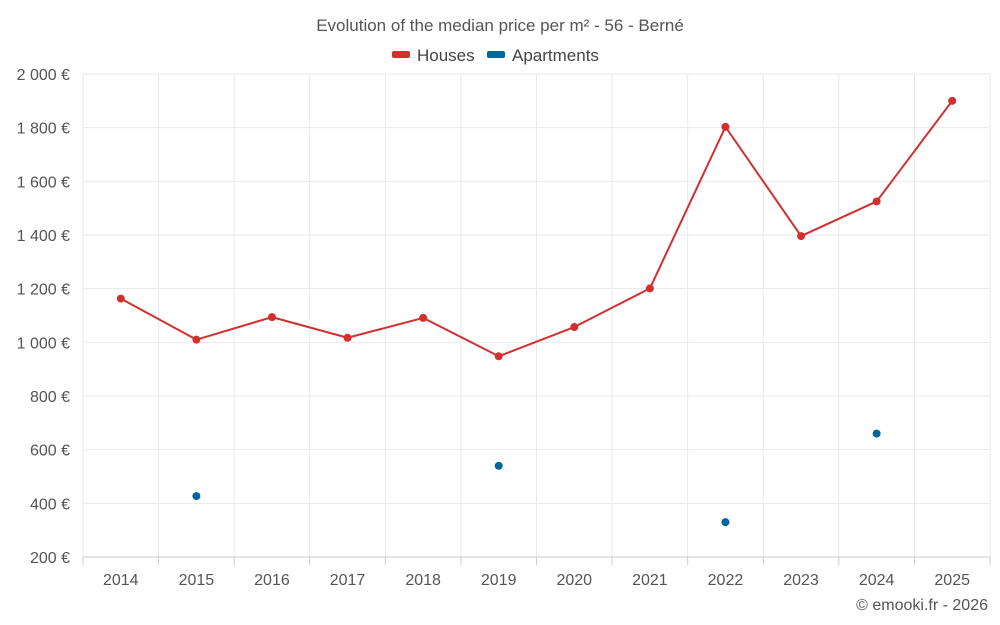 The width and height of the screenshot is (1000, 625). What do you see at coordinates (50, 558) in the screenshot?
I see `y-tick-label: 200 €` at bounding box center [50, 558].